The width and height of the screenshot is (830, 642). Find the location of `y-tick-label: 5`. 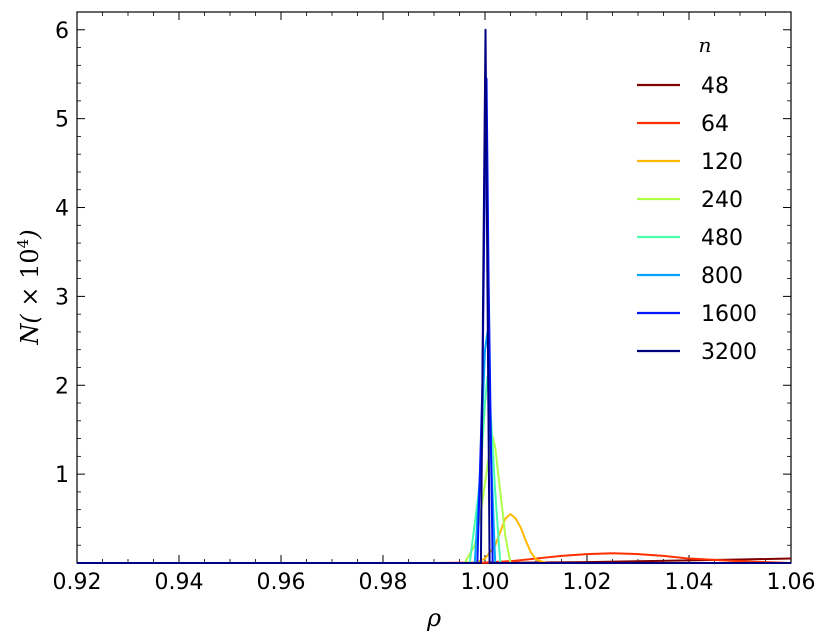

y-tick-label: 5 is located at coordinates (62, 120).